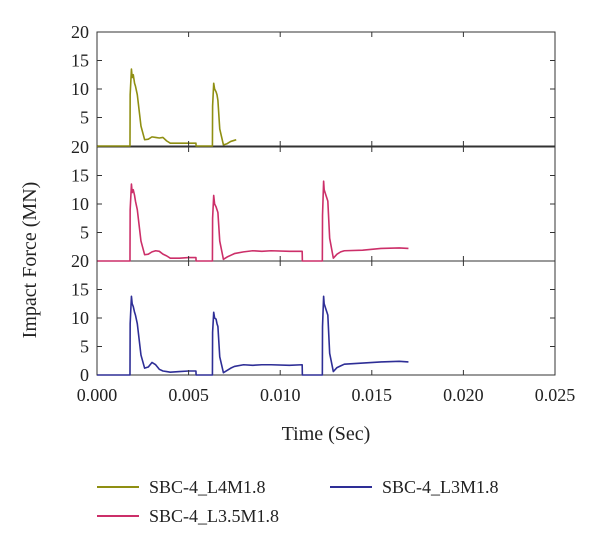 This screenshot has width=600, height=547. I want to click on x-tick-label: 0.015, so click(372, 395).